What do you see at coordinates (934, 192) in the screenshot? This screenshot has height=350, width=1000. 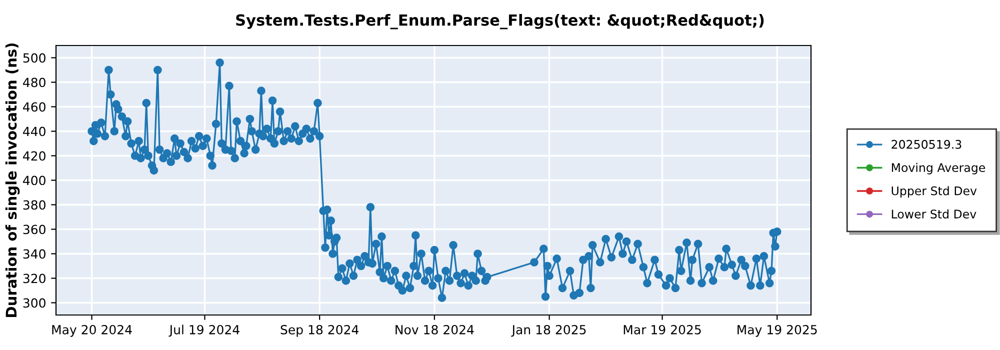 I see `legend-label: Upper Std Dev` at bounding box center [934, 192].